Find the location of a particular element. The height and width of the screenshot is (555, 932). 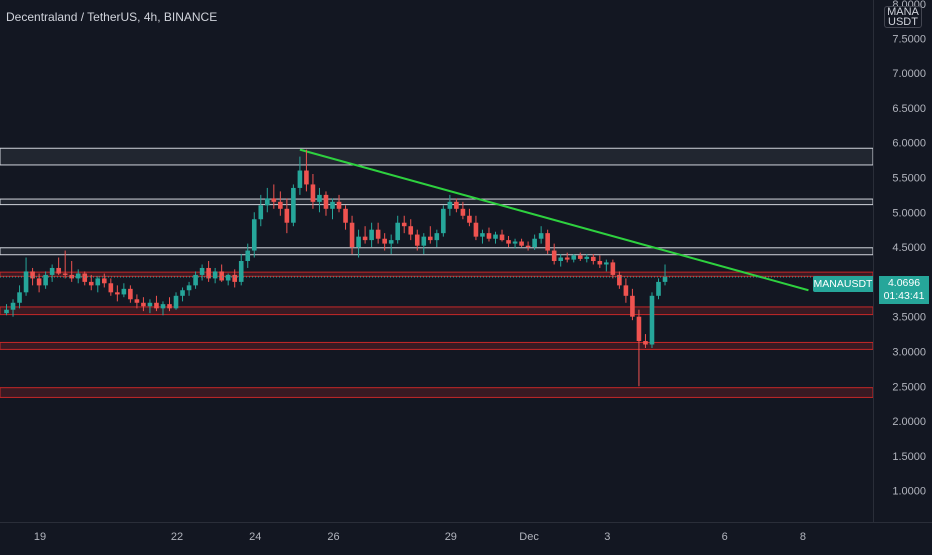

time-tick-1: 22 is located at coordinates (177, 537).